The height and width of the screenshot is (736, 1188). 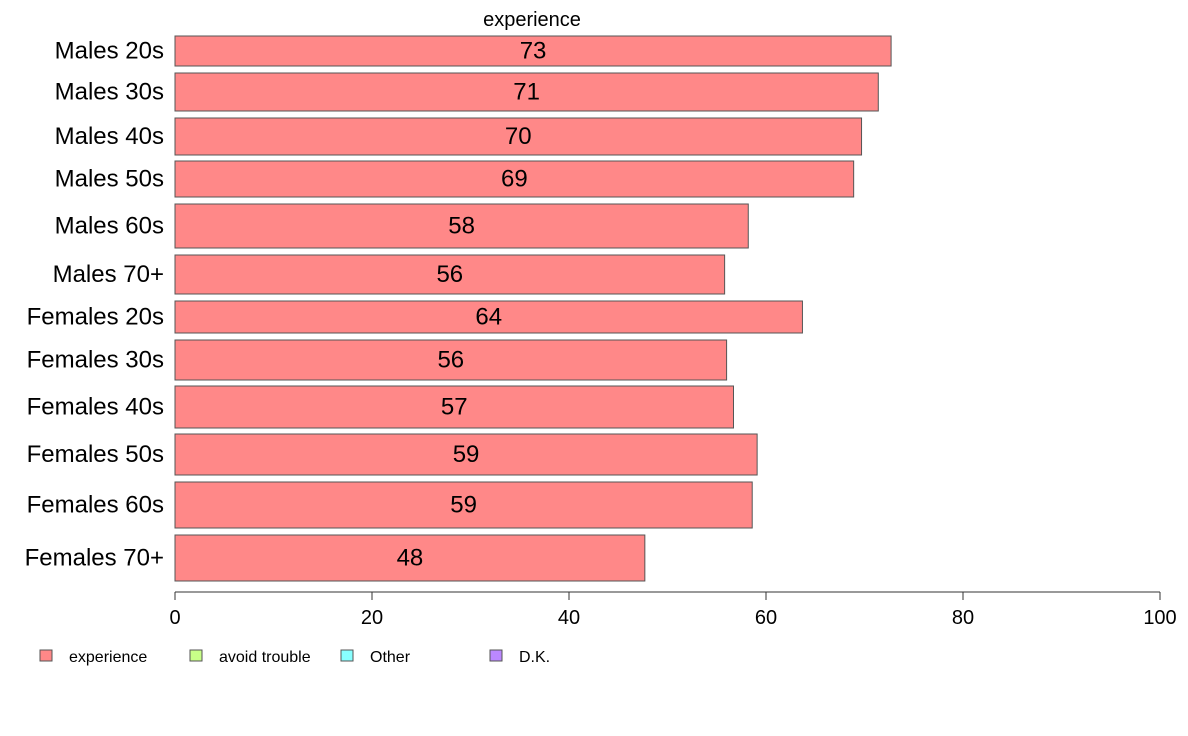 I want to click on x-tick-label: 20, so click(x=372, y=618).